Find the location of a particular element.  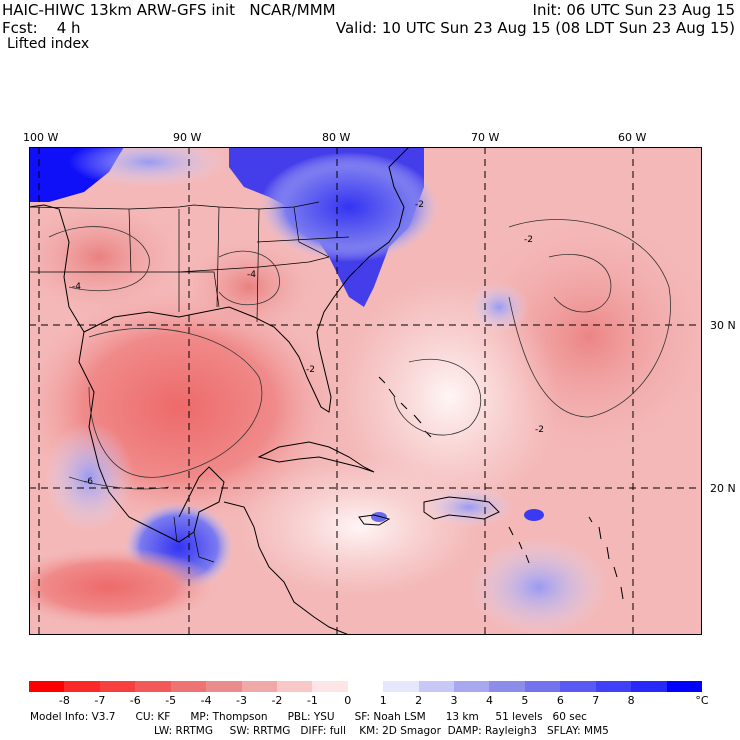

field-name: Lifted index is located at coordinates (48, 44).